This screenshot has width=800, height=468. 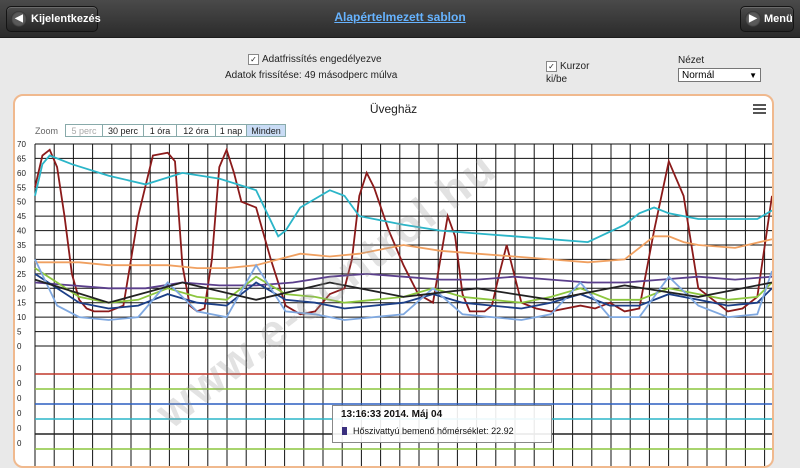 I want to click on y-tick-label: 5, so click(x=19, y=332).